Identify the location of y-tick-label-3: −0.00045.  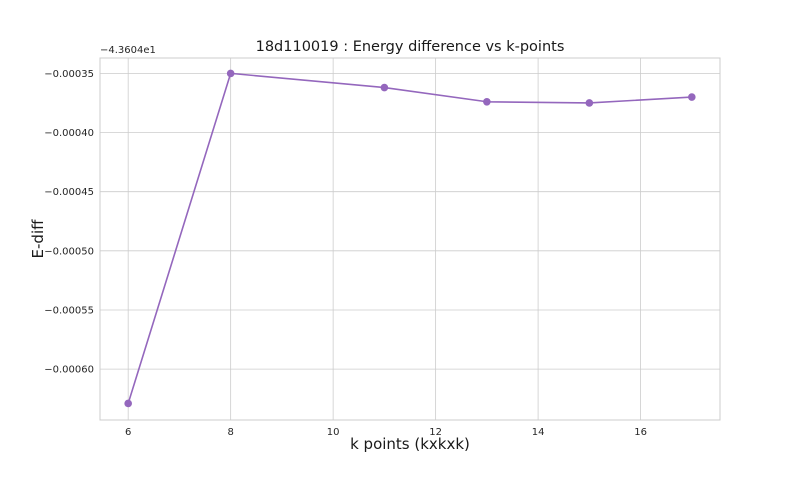
(69, 192).